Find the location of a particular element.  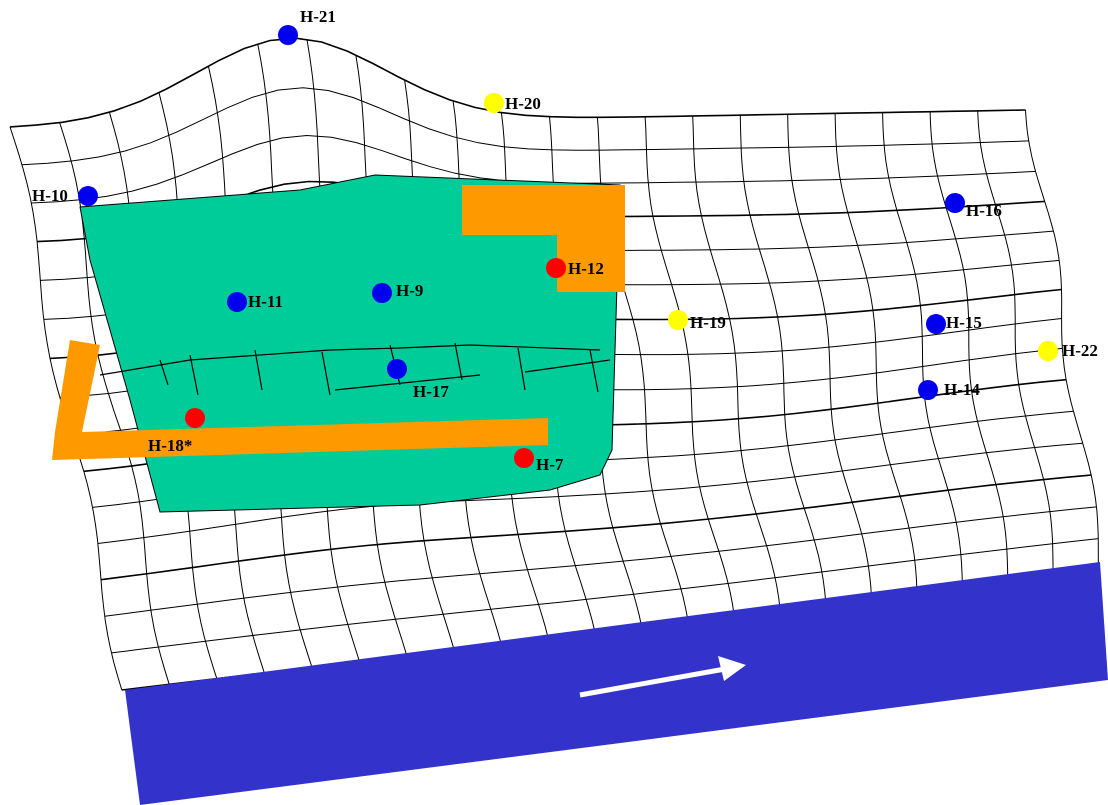

well-label: H-9 is located at coordinates (409, 290).